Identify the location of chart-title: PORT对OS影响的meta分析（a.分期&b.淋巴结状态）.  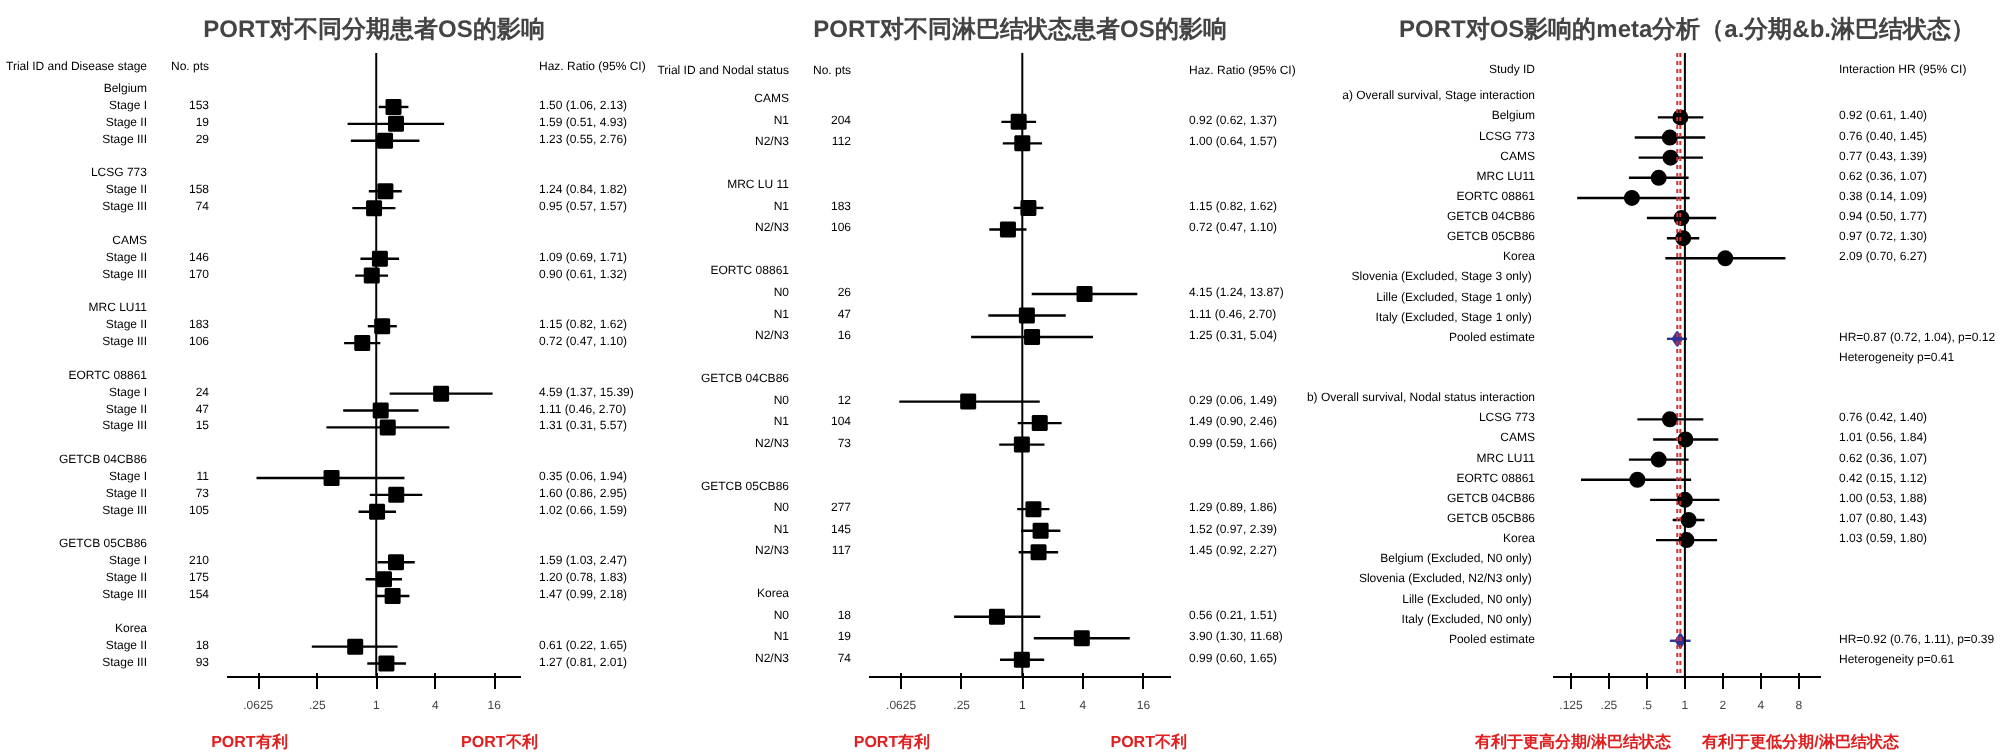
(1687, 29).